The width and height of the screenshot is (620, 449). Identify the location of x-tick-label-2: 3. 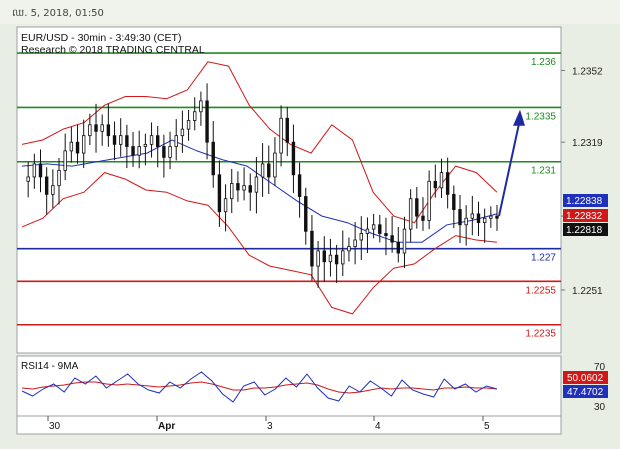
(270, 426).